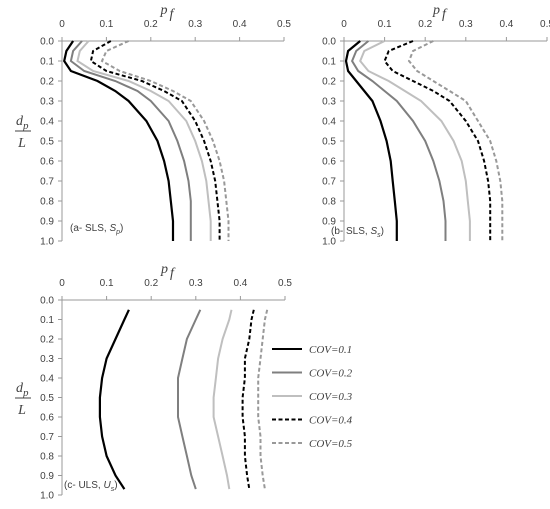 This screenshot has height=509, width=550. I want to click on annotation-text: (b- SLS,, so click(350, 231).